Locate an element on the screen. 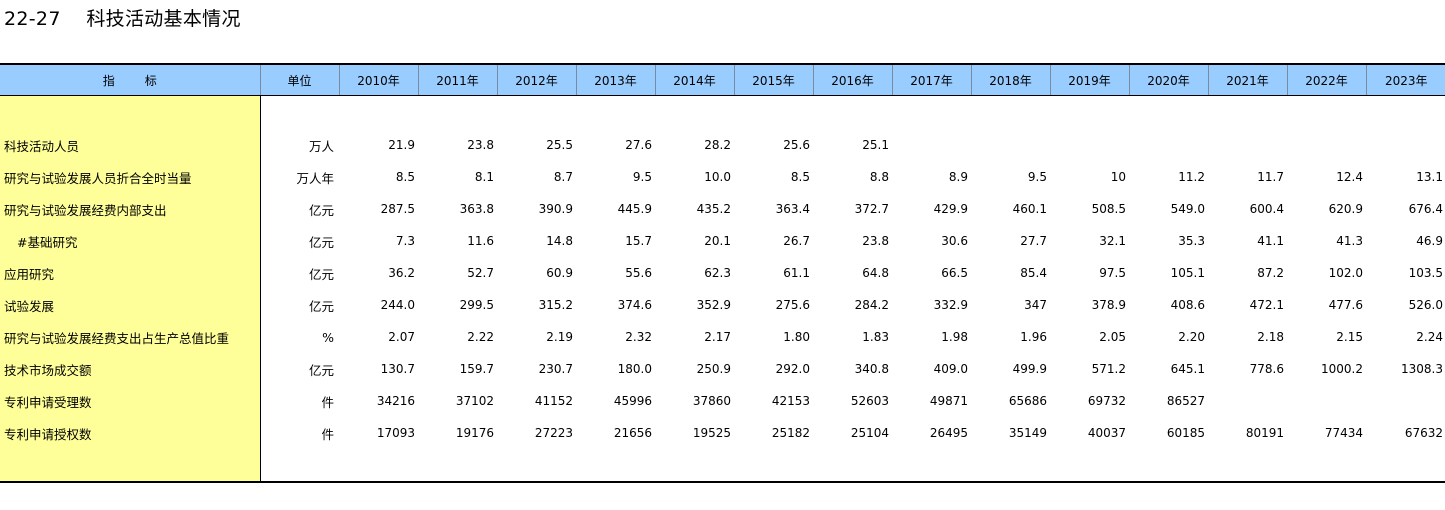  value-cell: 472.1 is located at coordinates (1266, 305).